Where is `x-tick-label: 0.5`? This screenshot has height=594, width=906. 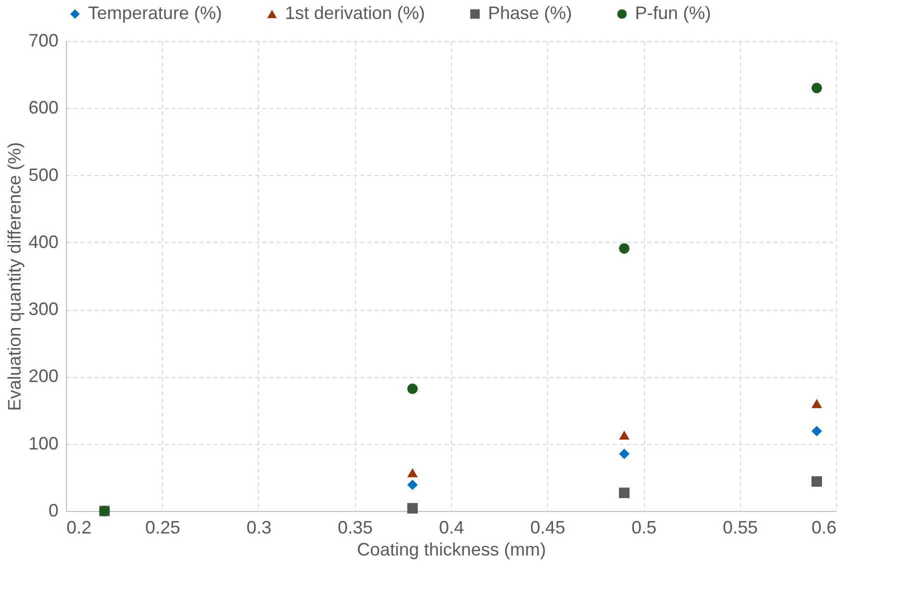 x-tick-label: 0.5 is located at coordinates (644, 528).